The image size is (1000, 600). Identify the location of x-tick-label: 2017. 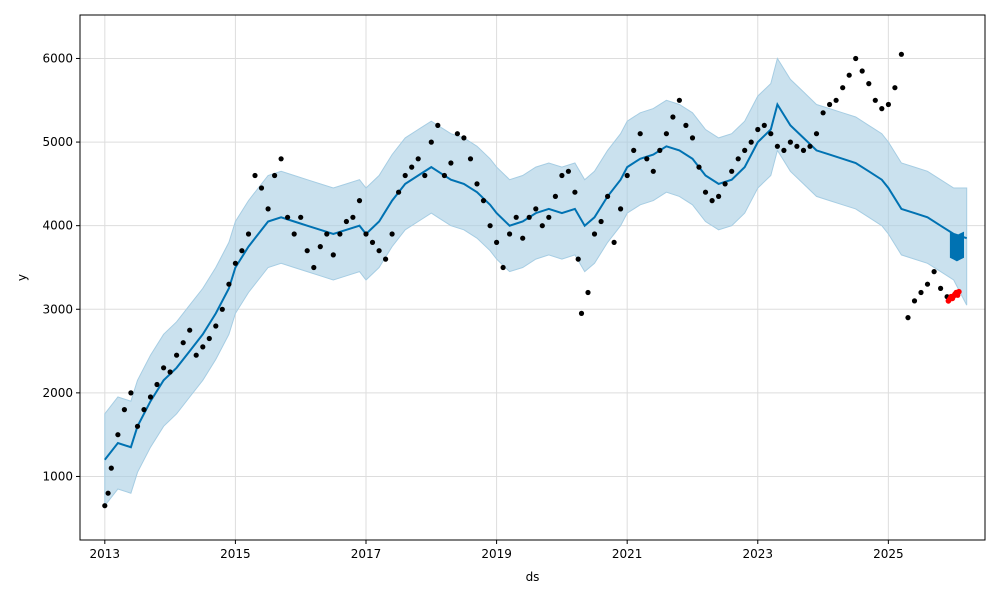
(366, 554).